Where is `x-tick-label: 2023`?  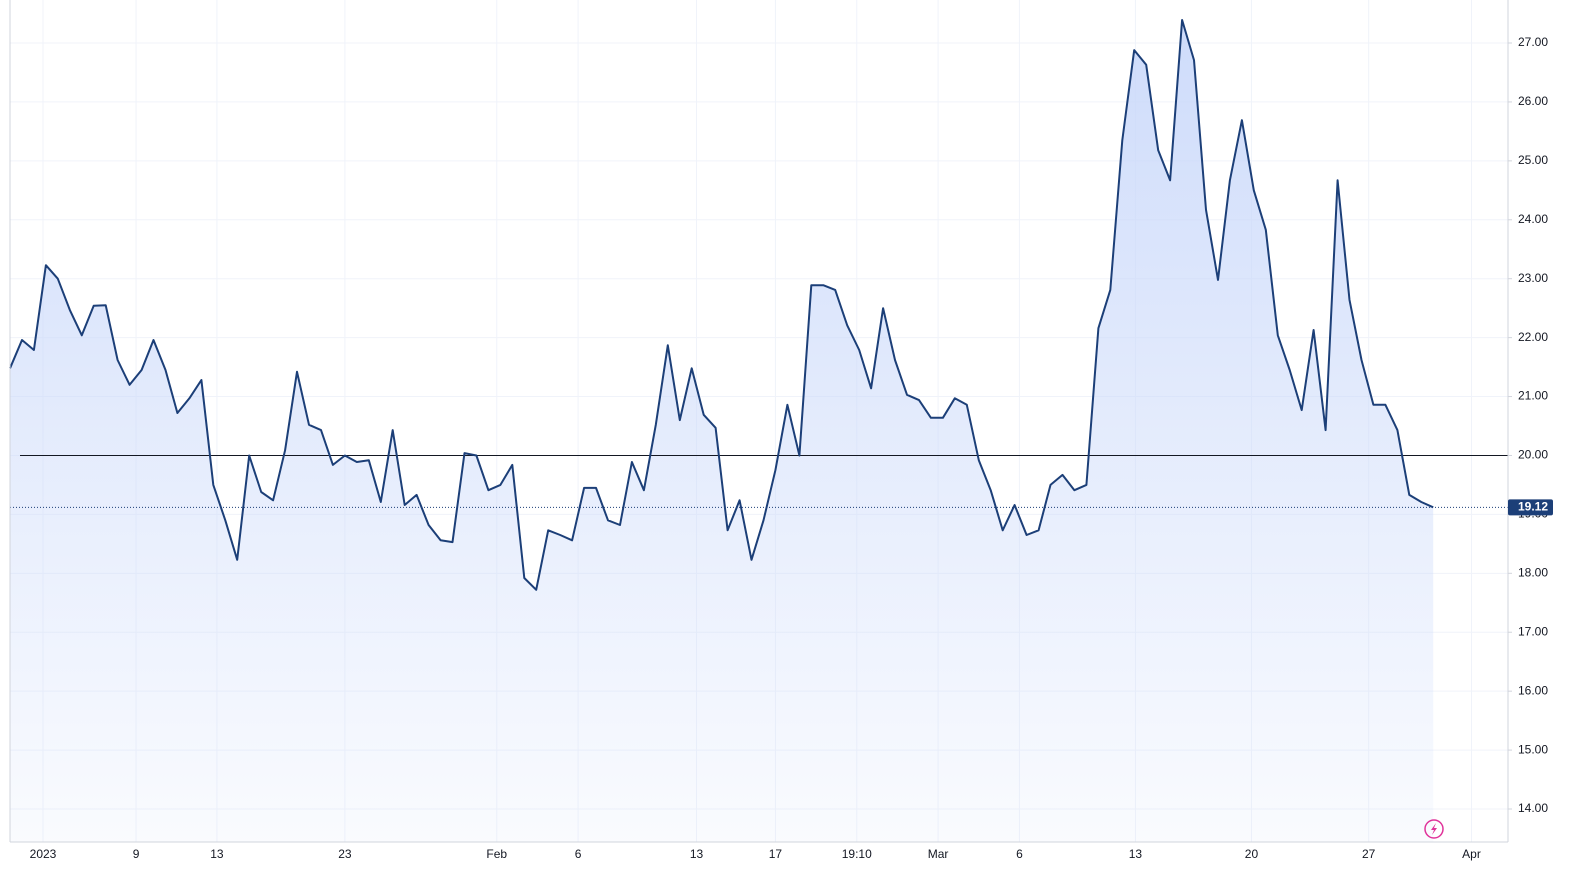 x-tick-label: 2023 is located at coordinates (43, 854).